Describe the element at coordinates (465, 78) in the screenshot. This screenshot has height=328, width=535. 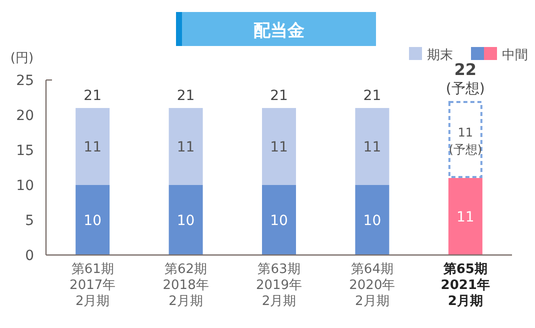
I see `total-label: 22 (予想)` at that location.